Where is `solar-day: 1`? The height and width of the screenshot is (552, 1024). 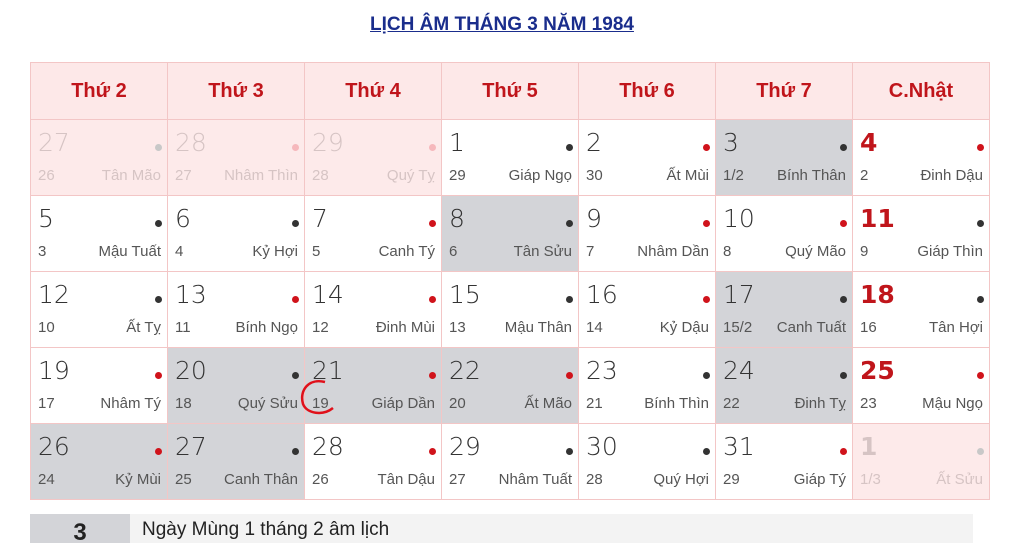 solar-day: 1 is located at coordinates (869, 446).